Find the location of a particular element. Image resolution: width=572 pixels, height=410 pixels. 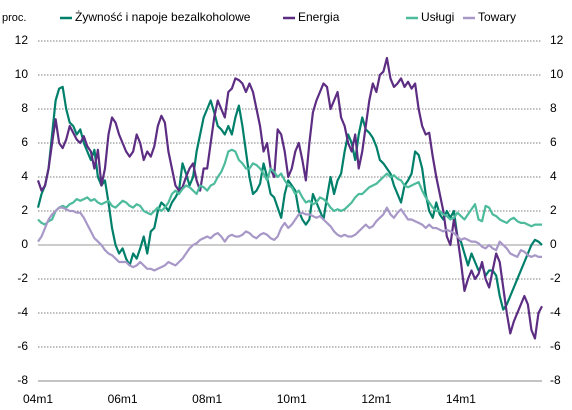

x-tick-label: 04m1 is located at coordinates (38, 399).